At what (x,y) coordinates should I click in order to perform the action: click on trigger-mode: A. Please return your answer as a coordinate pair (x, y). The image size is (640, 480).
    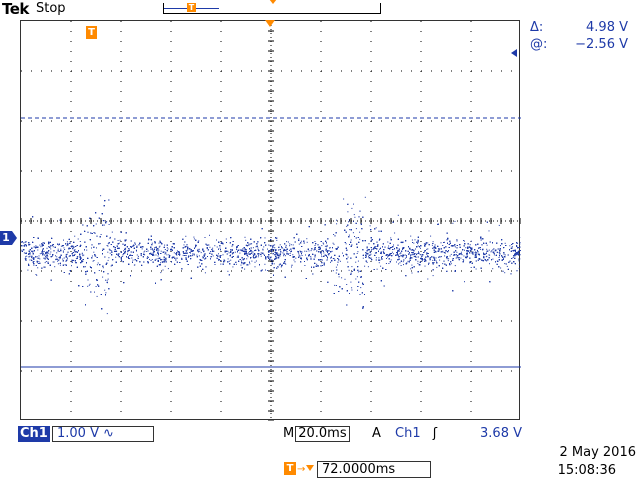
    Looking at the image, I should click on (376, 433).